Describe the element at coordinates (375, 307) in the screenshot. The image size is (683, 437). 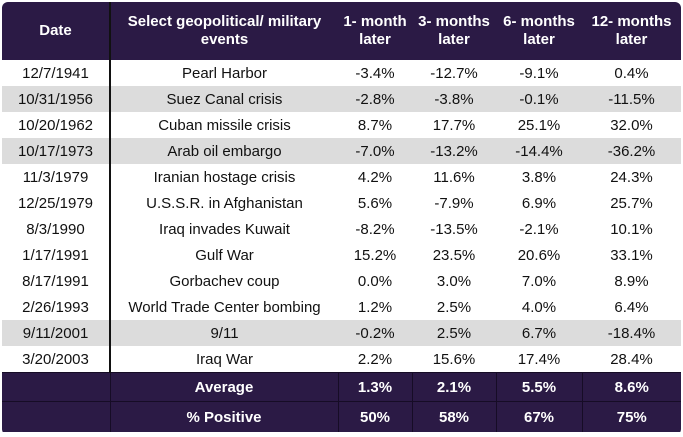
I see `return-cell: 1.2%` at that location.